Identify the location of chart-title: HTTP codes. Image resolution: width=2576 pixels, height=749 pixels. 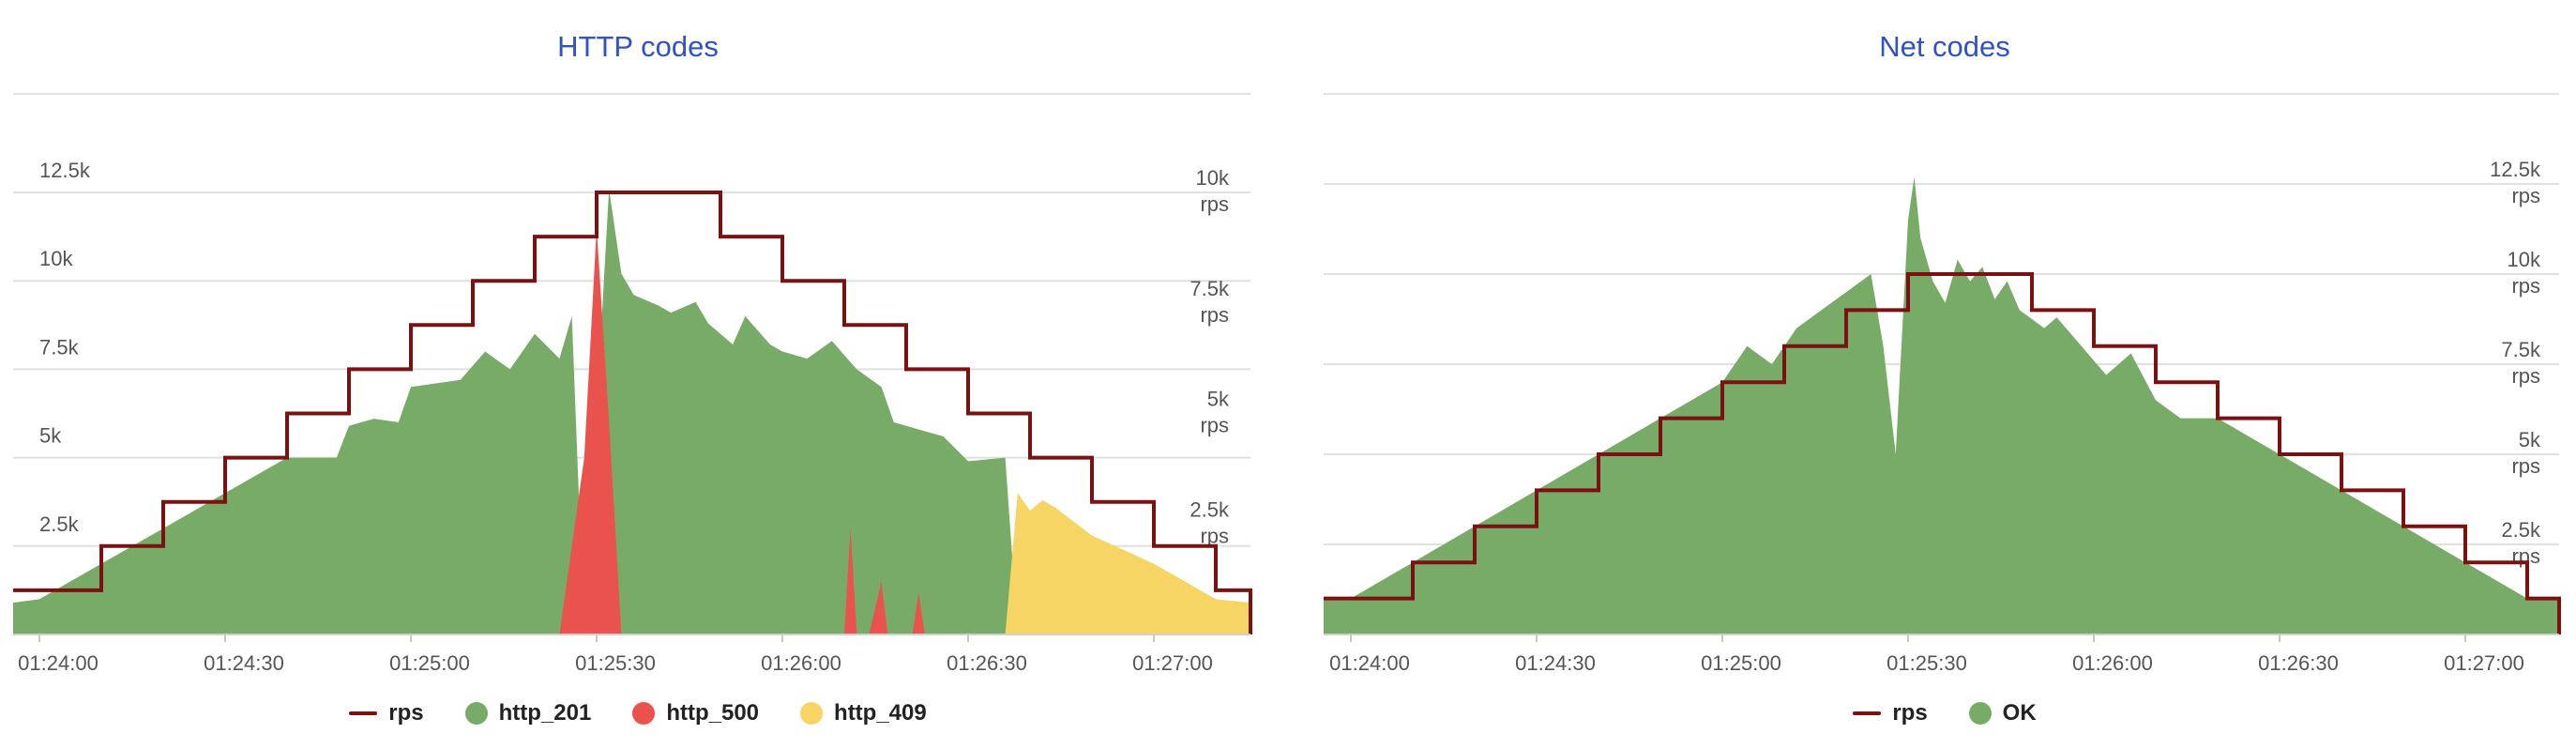
(638, 46).